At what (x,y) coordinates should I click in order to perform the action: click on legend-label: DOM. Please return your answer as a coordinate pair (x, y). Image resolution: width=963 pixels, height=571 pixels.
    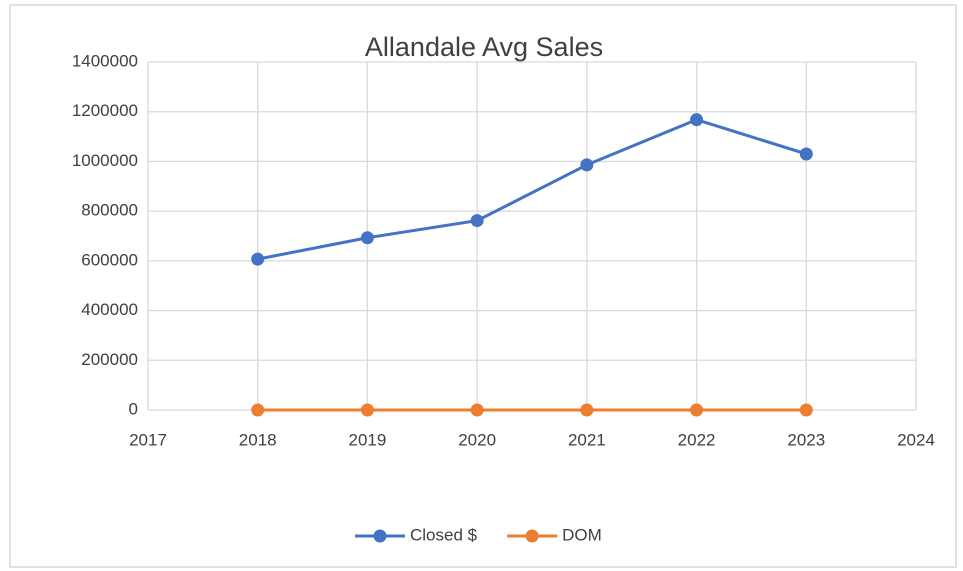
    Looking at the image, I should click on (582, 534).